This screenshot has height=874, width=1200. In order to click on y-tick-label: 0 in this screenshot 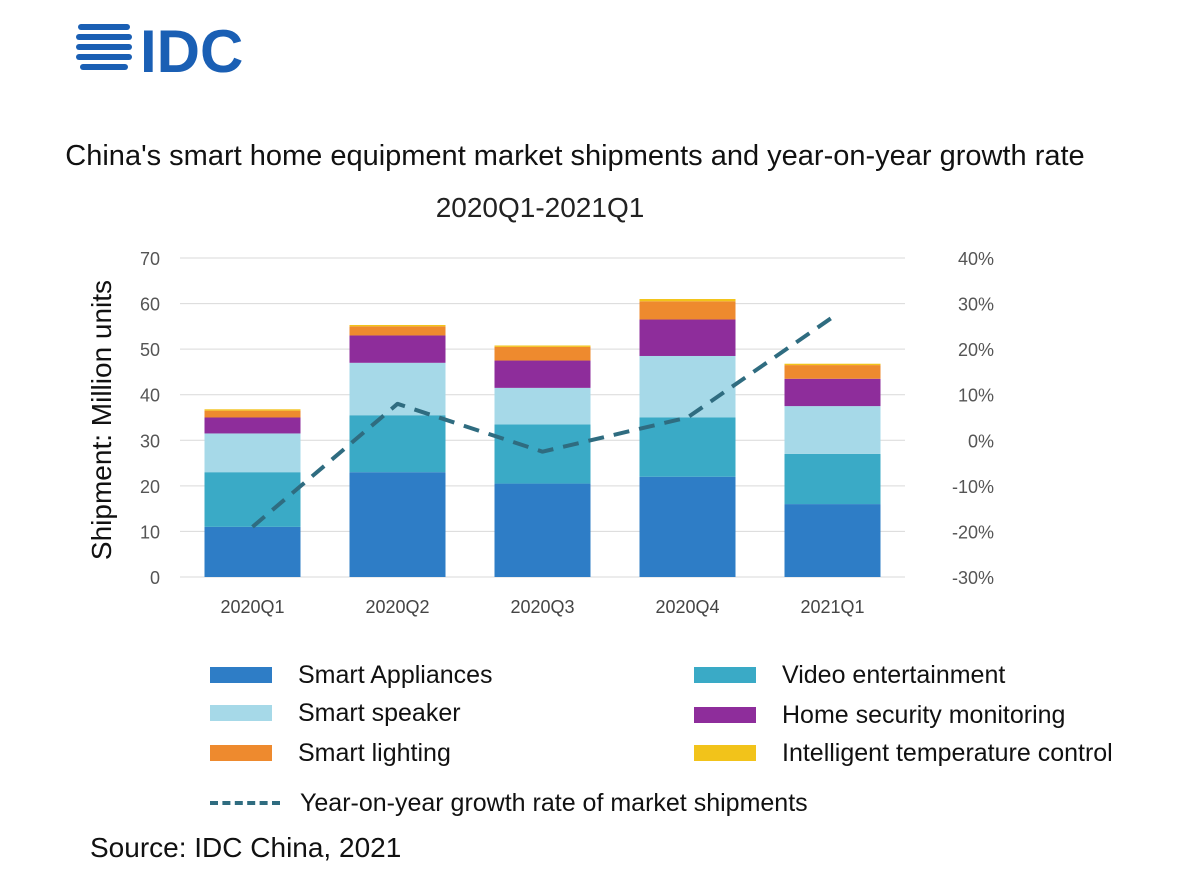, I will do `click(155, 578)`.